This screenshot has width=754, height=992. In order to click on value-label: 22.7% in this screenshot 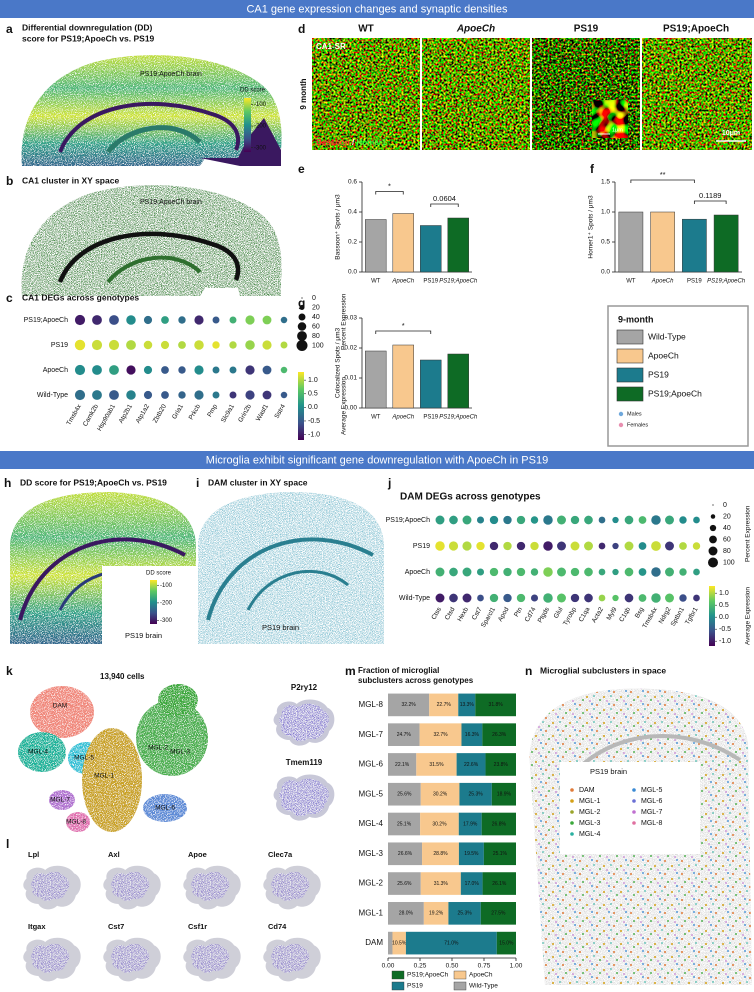, I will do `click(444, 705)`.